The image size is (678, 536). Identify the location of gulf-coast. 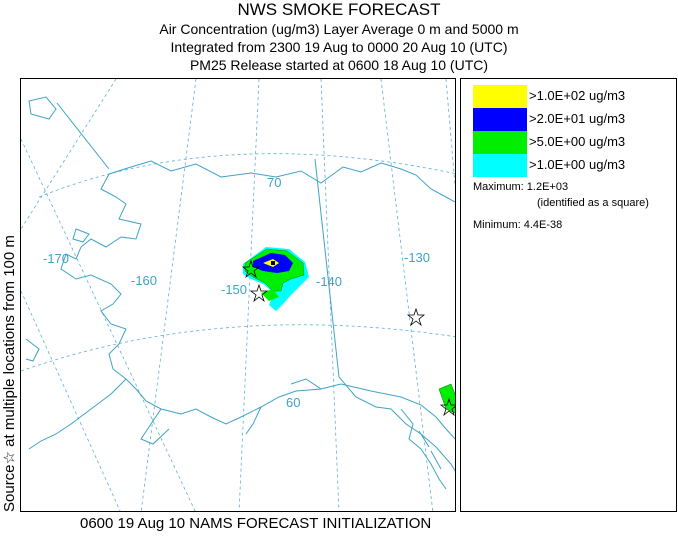
(397, 411).